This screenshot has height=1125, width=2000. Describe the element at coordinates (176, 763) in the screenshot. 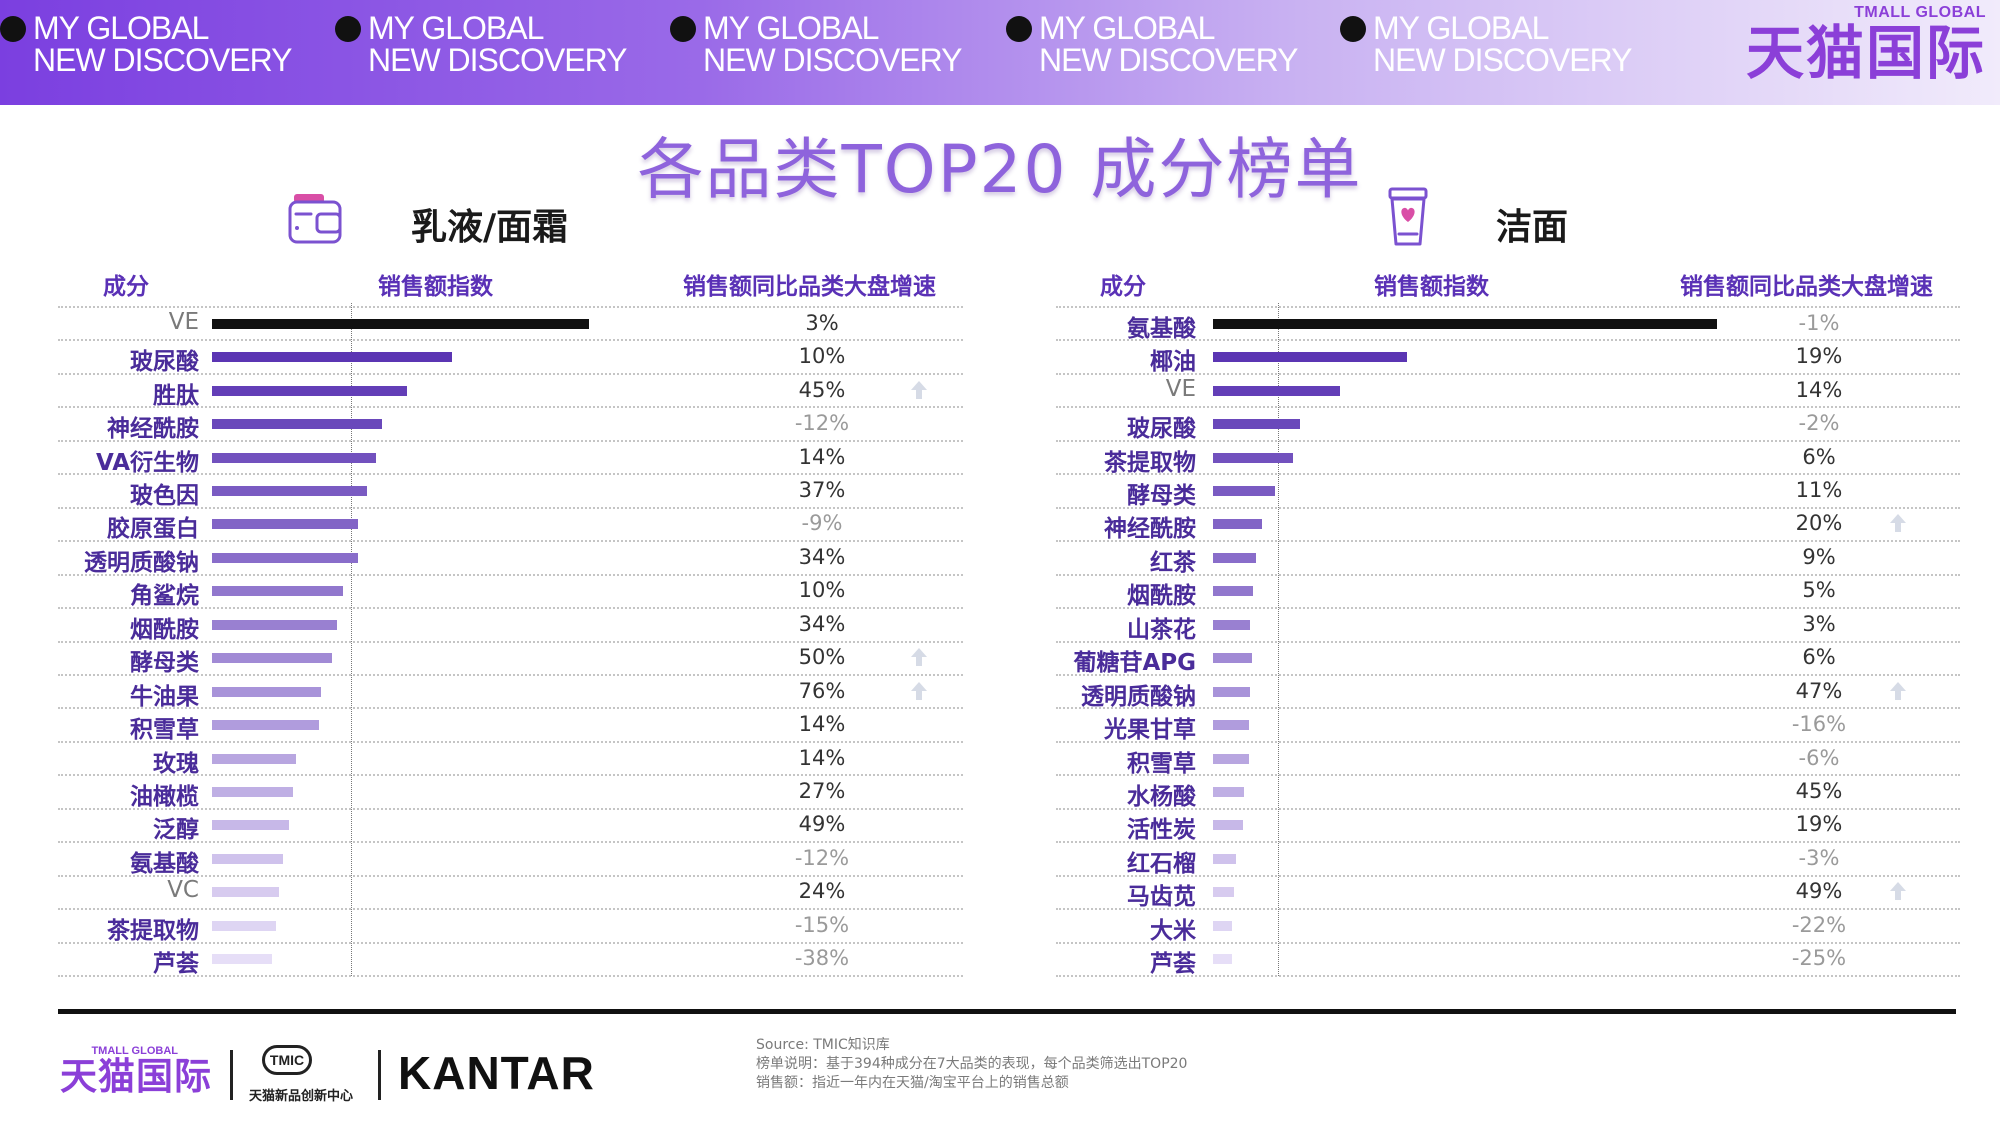

I see `ingredient-label: 玫瑰` at that location.